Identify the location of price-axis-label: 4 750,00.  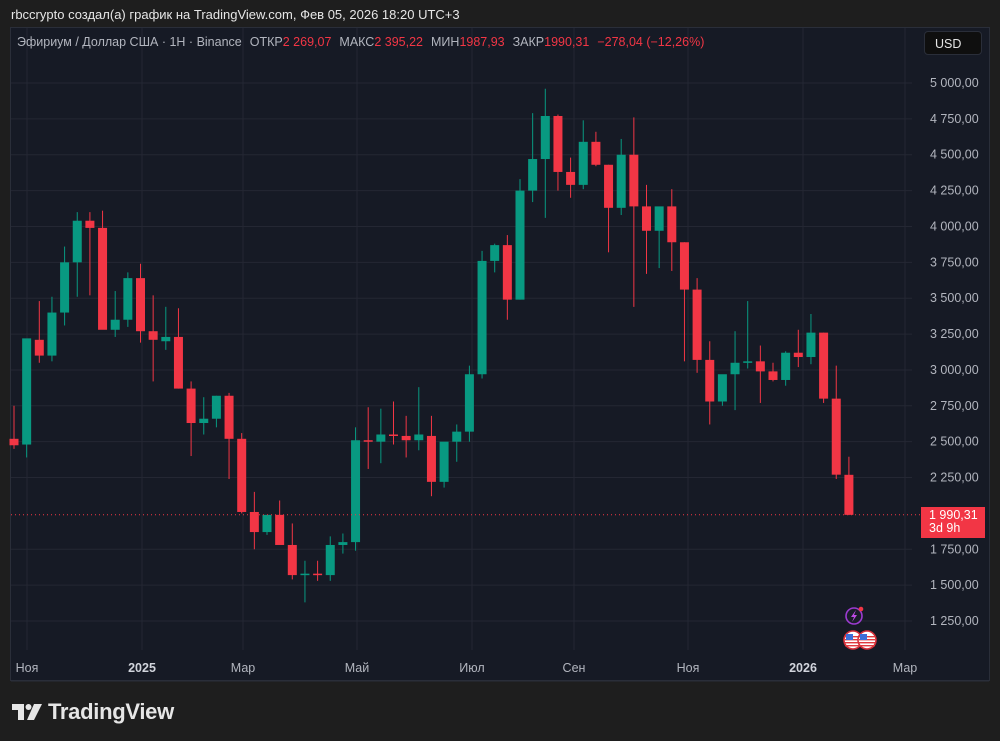
(954, 119).